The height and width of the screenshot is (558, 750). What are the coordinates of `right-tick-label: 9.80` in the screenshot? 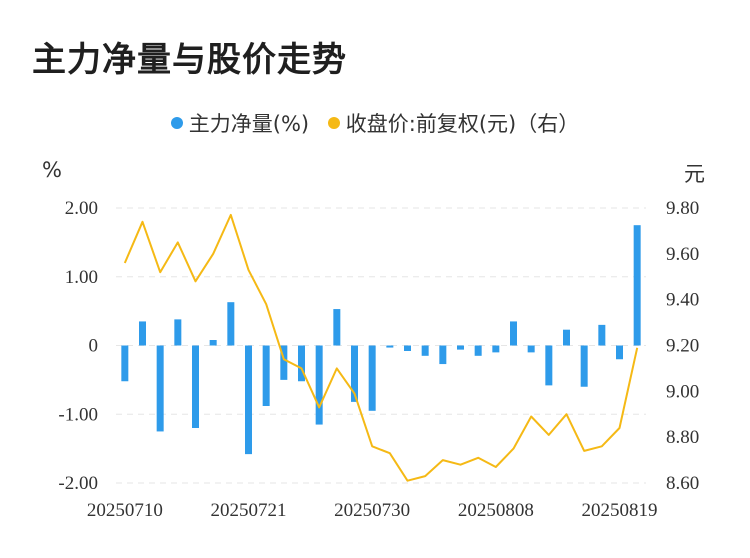 It's located at (682, 208).